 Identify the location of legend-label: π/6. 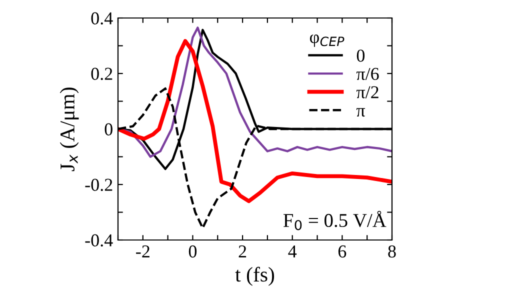
(367, 74).